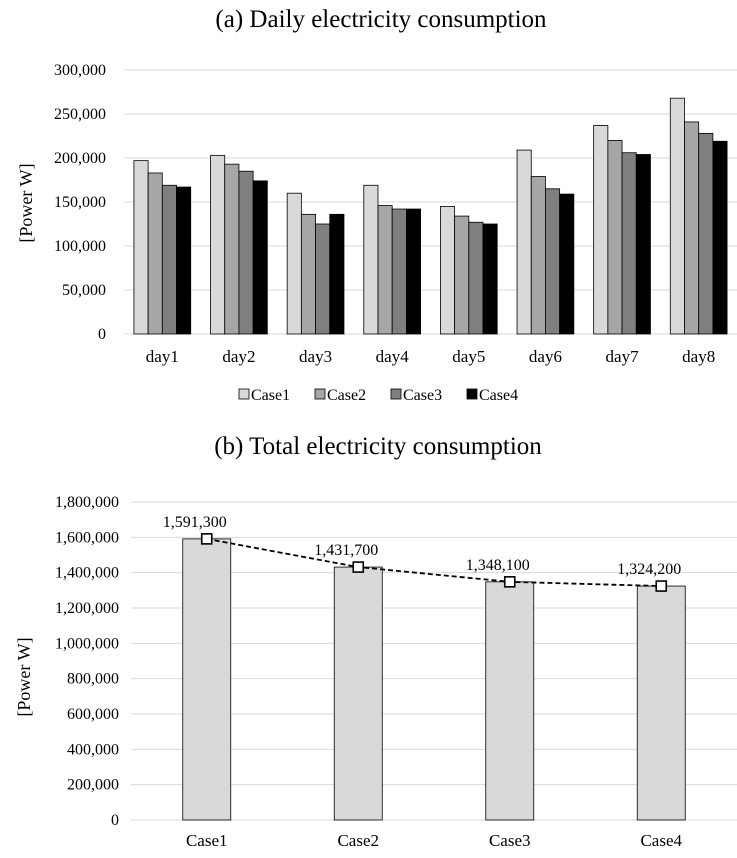 Image resolution: width=737 pixels, height=858 pixels. What do you see at coordinates (270, 395) in the screenshot?
I see `chart-a-legend-label: Case1` at bounding box center [270, 395].